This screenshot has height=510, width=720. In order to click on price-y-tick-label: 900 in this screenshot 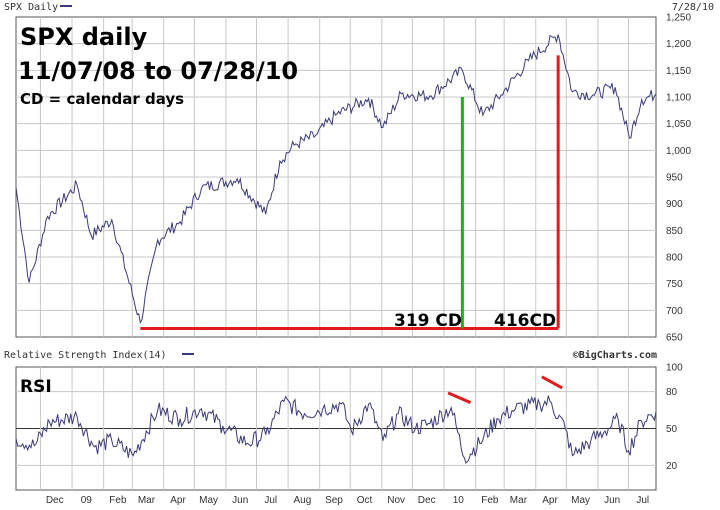, I will do `click(674, 204)`.